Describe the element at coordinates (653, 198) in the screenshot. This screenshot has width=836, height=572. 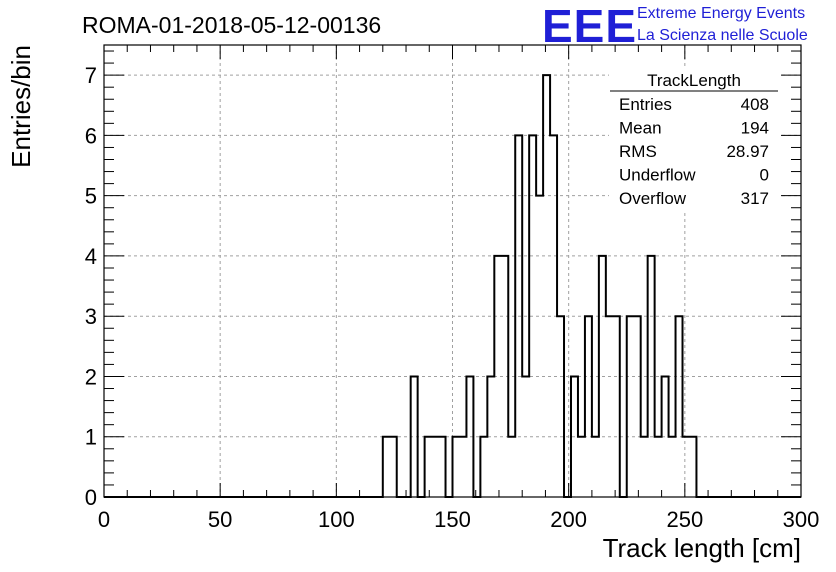
I see `stats-row-label: Overflow` at that location.